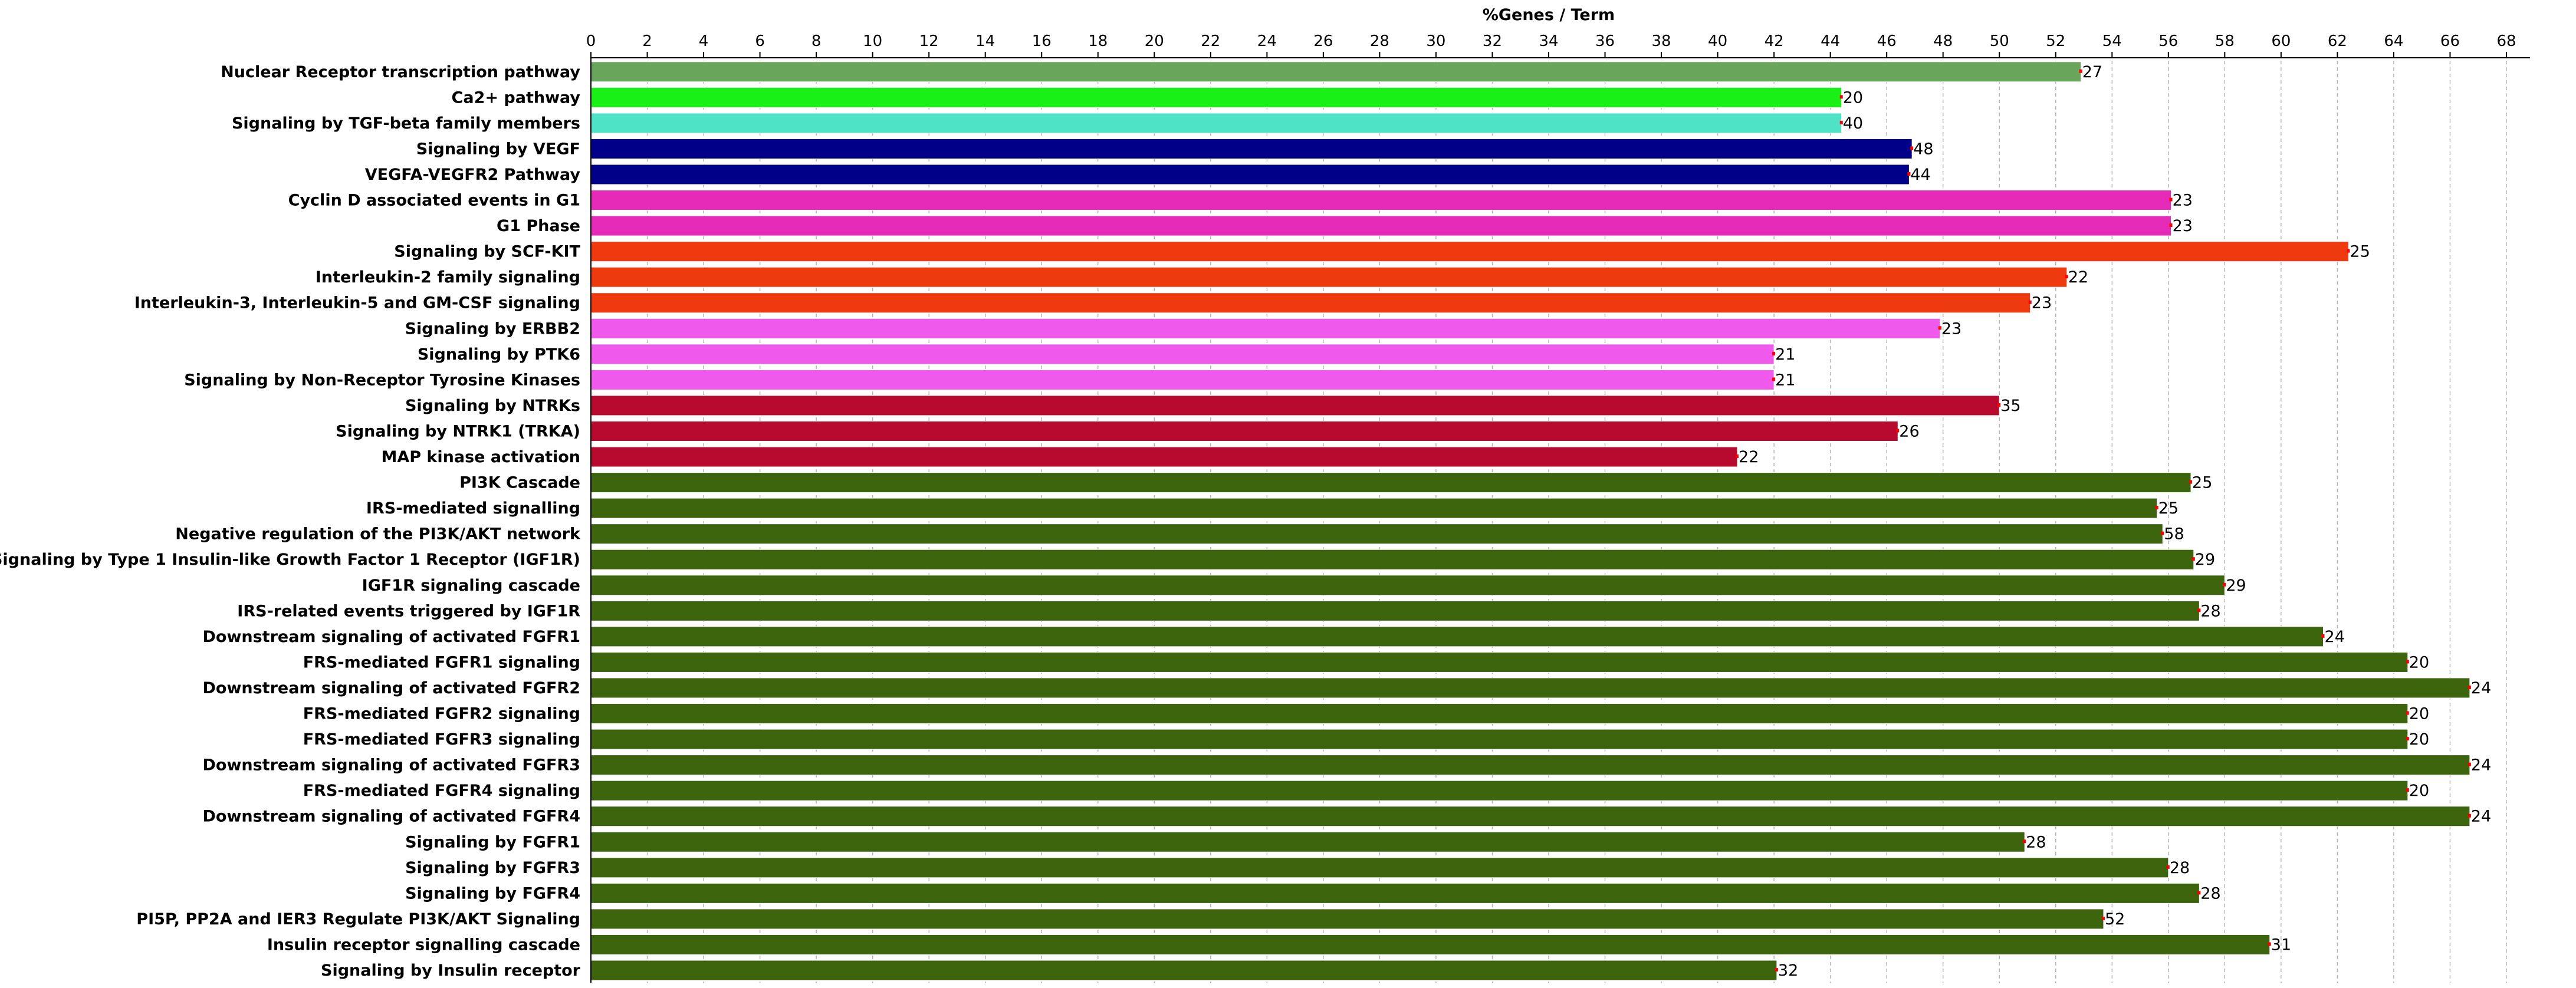  I want to click on x-tick-label: 10, so click(872, 41).